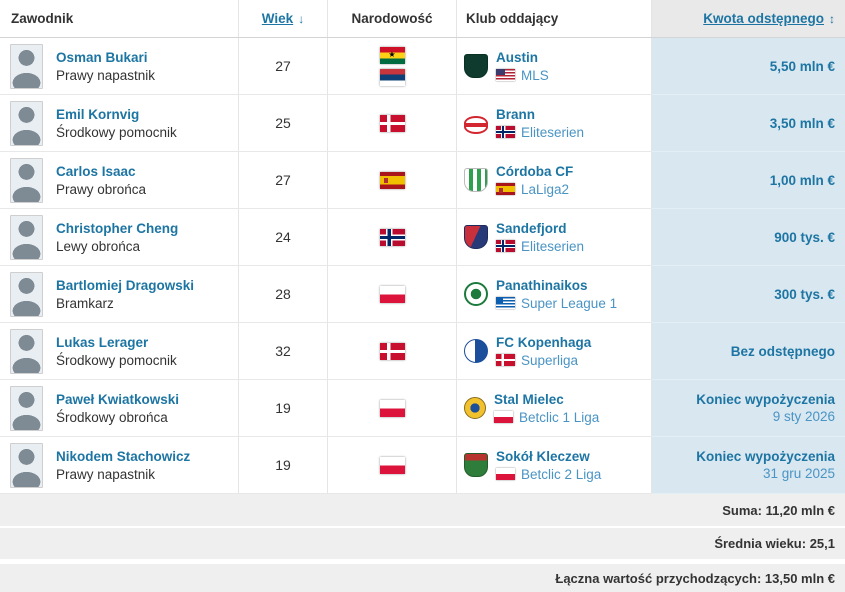  Describe the element at coordinates (119, 294) in the screenshot. I see `player-cell: Bartlomiej Dragowski Bramkarz` at that location.